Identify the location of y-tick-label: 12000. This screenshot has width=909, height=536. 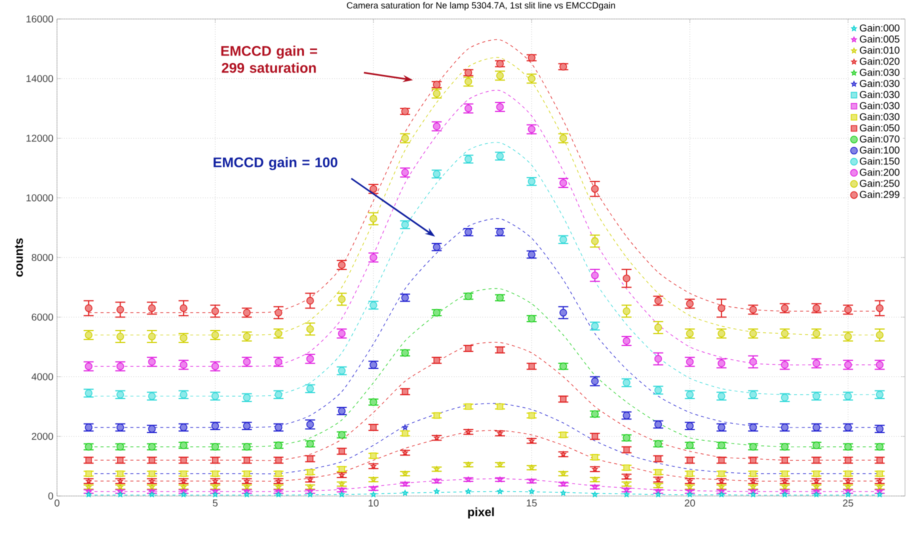
(40, 138).